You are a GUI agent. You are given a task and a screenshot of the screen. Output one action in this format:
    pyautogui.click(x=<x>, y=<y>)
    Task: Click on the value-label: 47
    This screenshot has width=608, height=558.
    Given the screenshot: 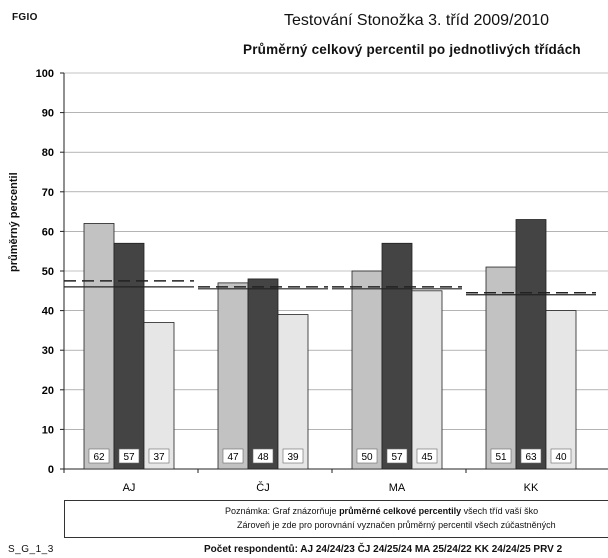 What is the action you would take?
    pyautogui.click(x=233, y=457)
    